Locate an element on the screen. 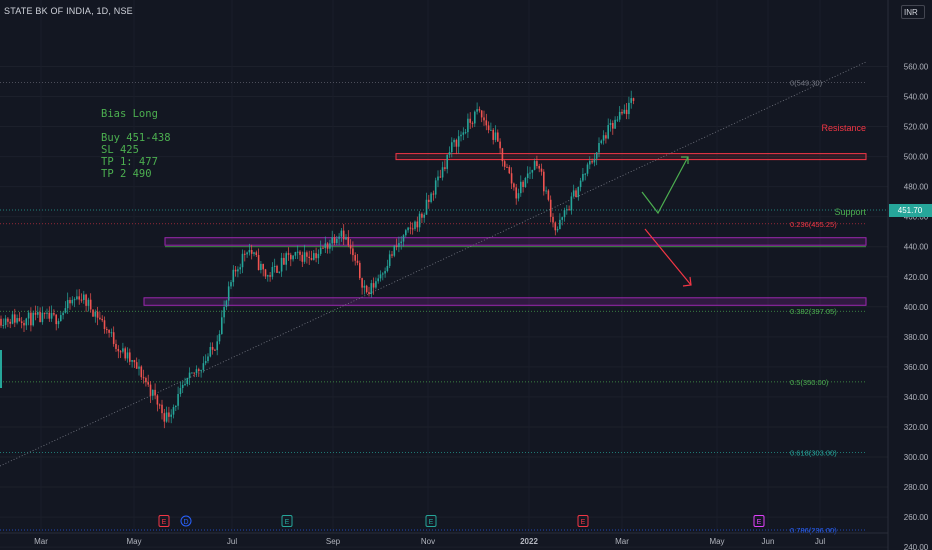 This screenshot has width=932, height=550. price-tick-label: 360.00 is located at coordinates (916, 367).